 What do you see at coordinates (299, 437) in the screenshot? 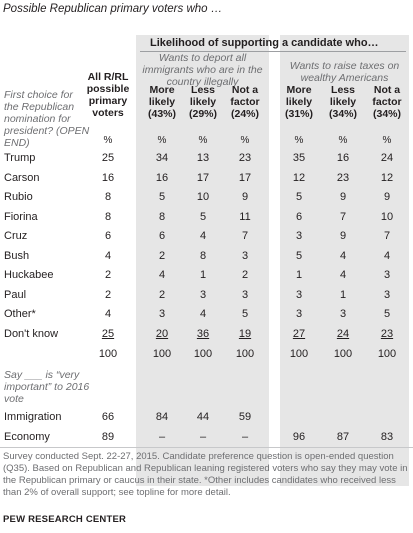
I see `importance-cell: 96` at bounding box center [299, 437].